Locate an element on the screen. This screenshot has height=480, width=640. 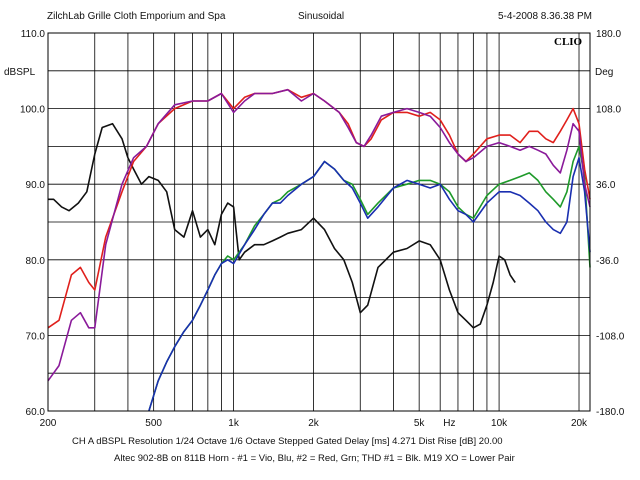
clio-logo: CLIO is located at coordinates (568, 42).